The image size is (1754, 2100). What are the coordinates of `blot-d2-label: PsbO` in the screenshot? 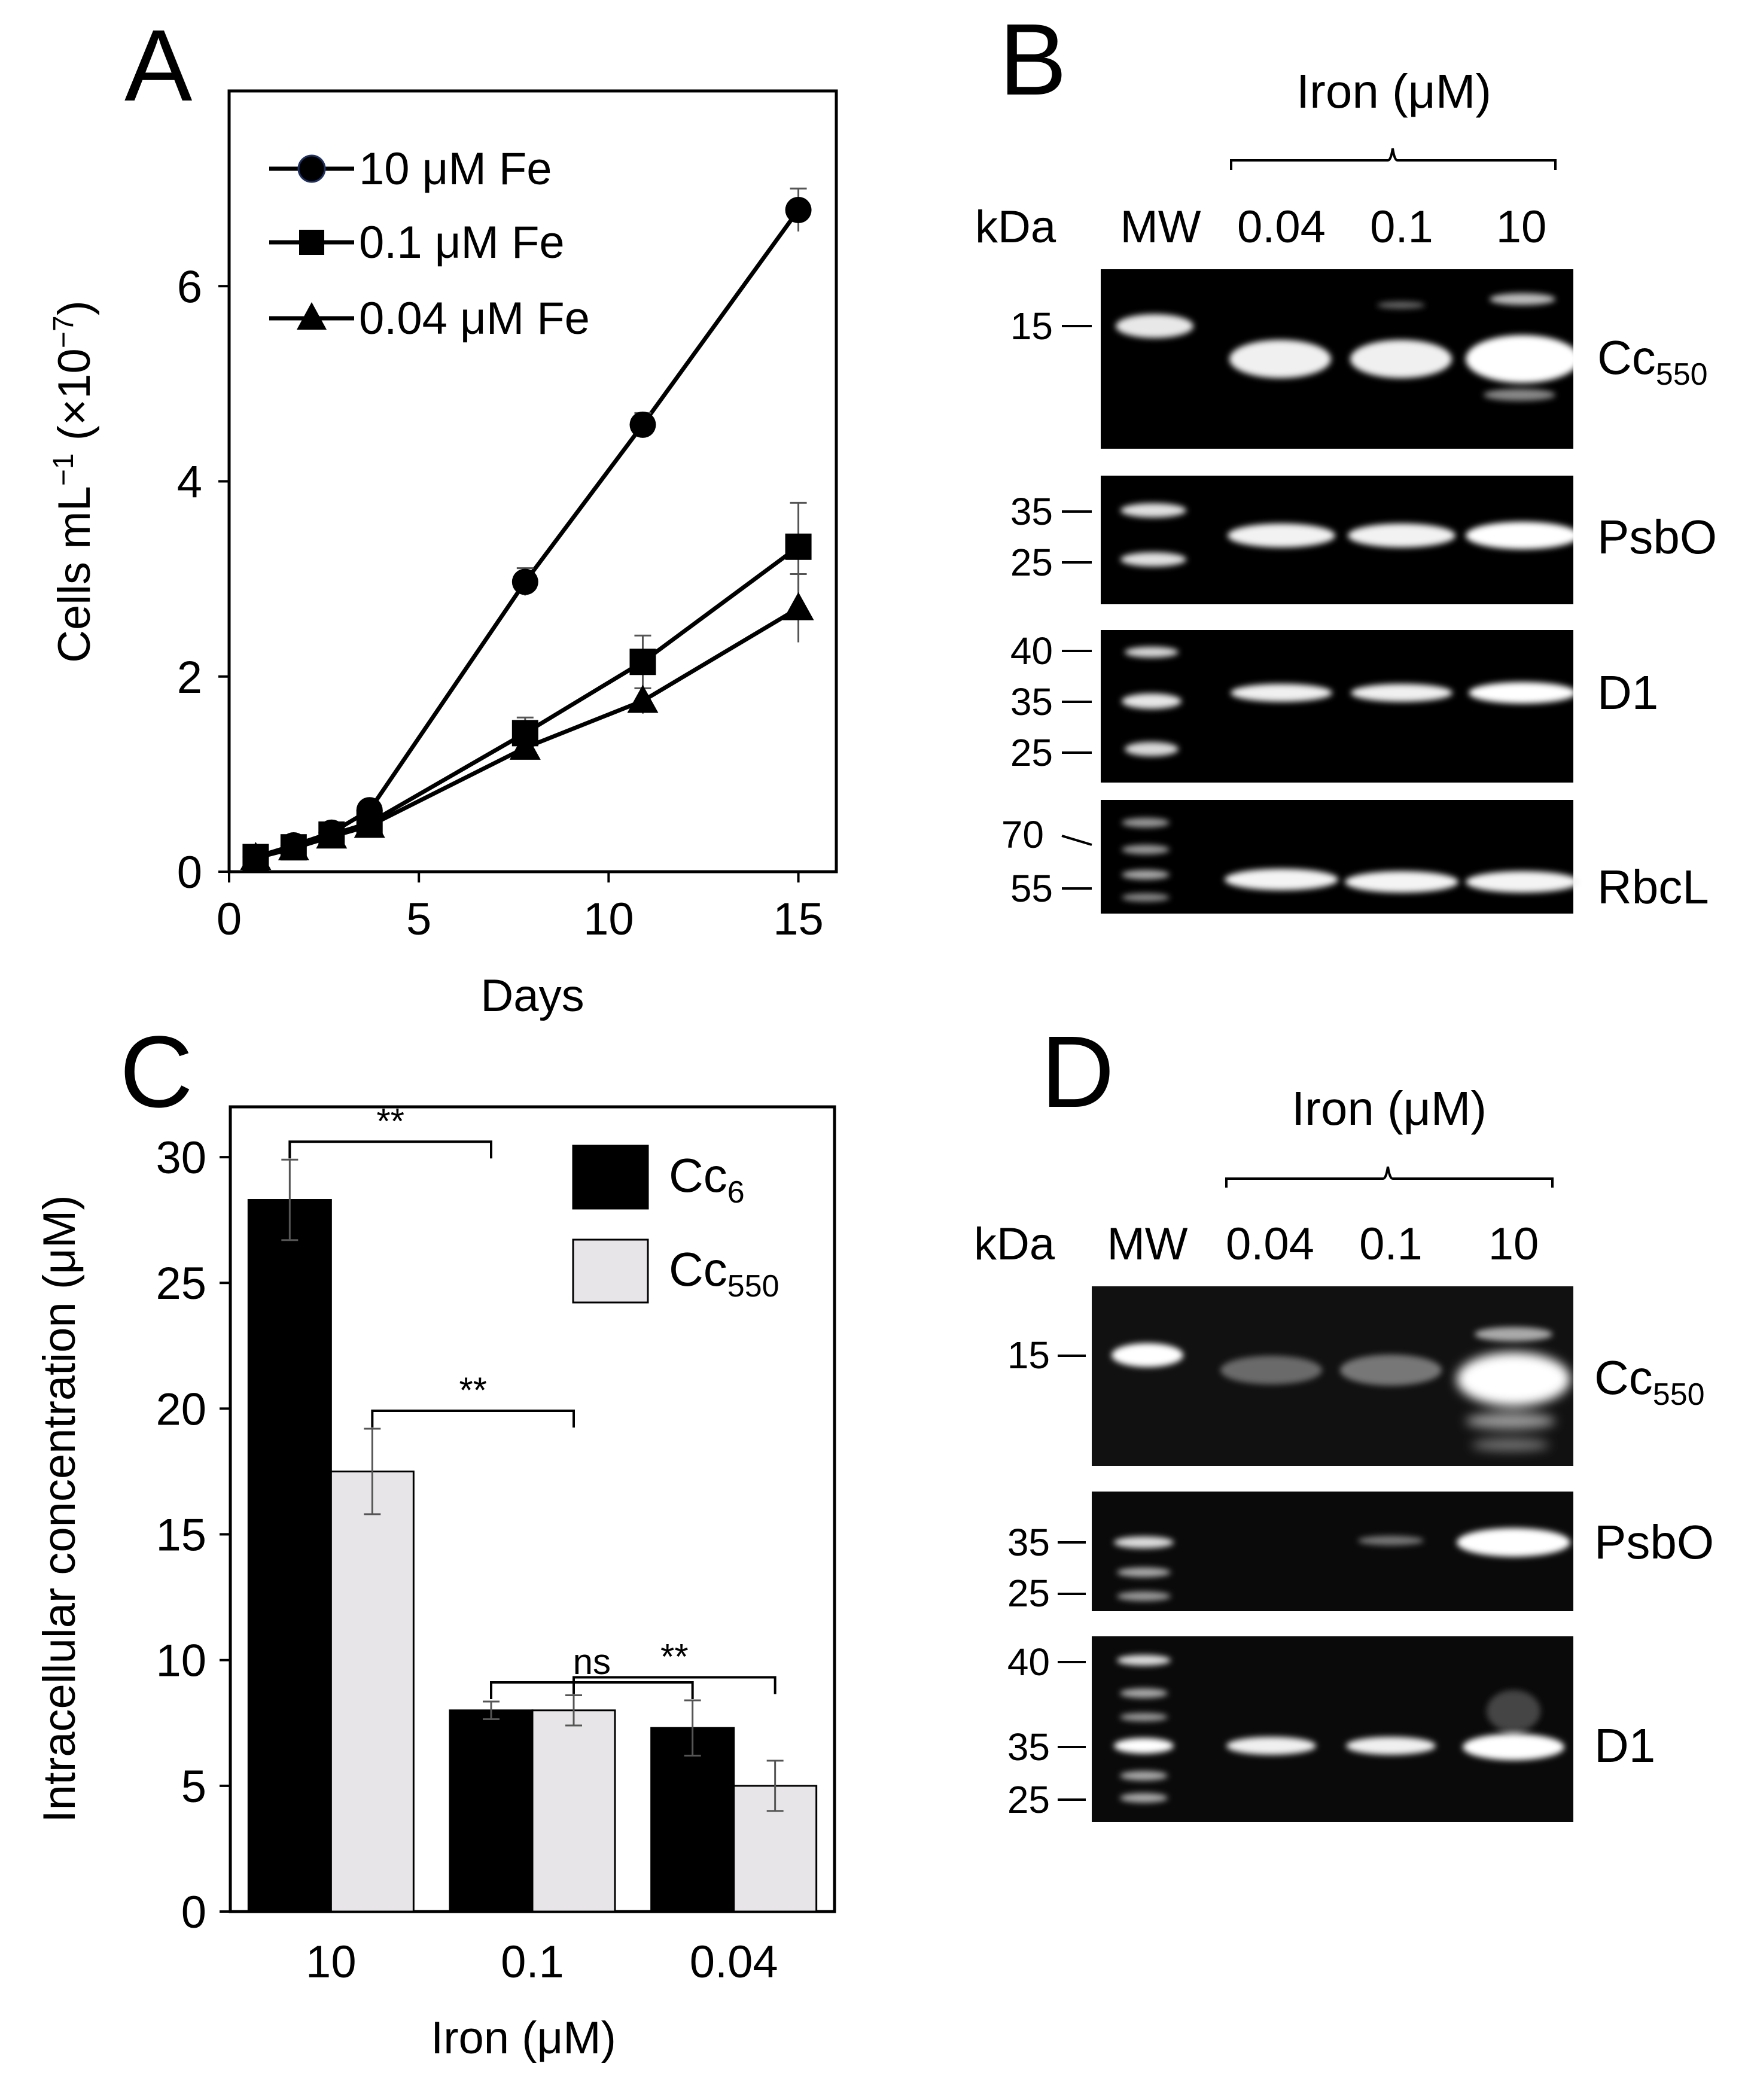 It's located at (1654, 1542).